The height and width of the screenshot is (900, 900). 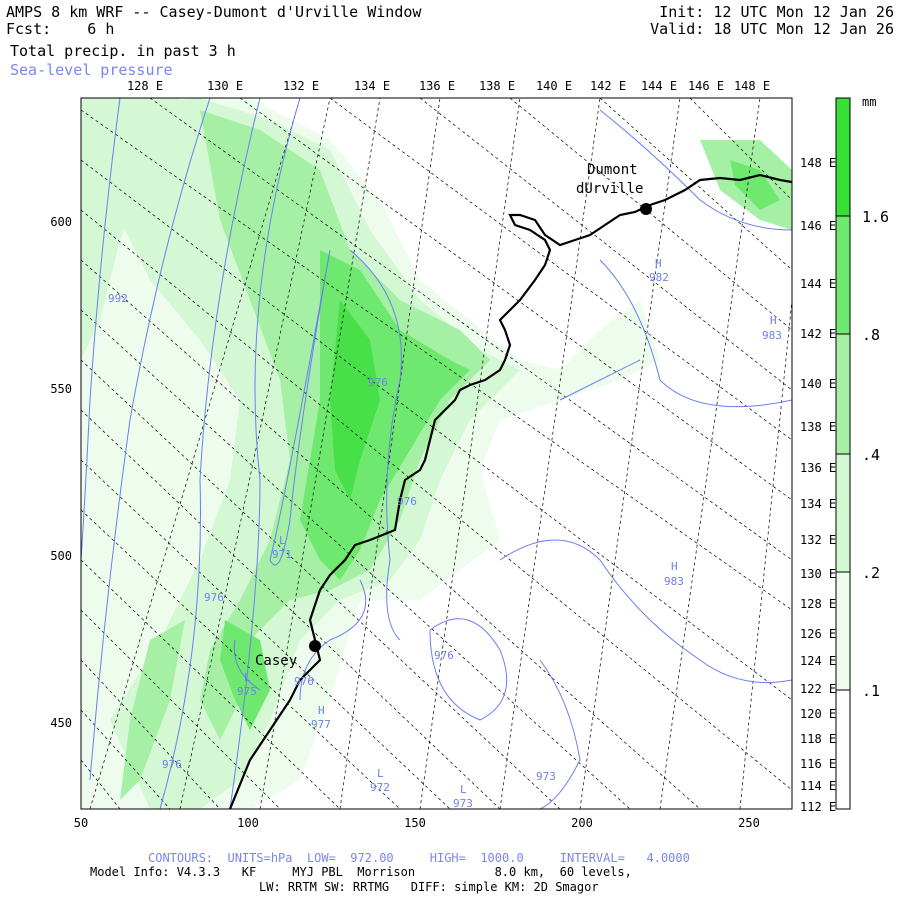 I want to click on top-lon-label: 146 E, so click(x=706, y=86).